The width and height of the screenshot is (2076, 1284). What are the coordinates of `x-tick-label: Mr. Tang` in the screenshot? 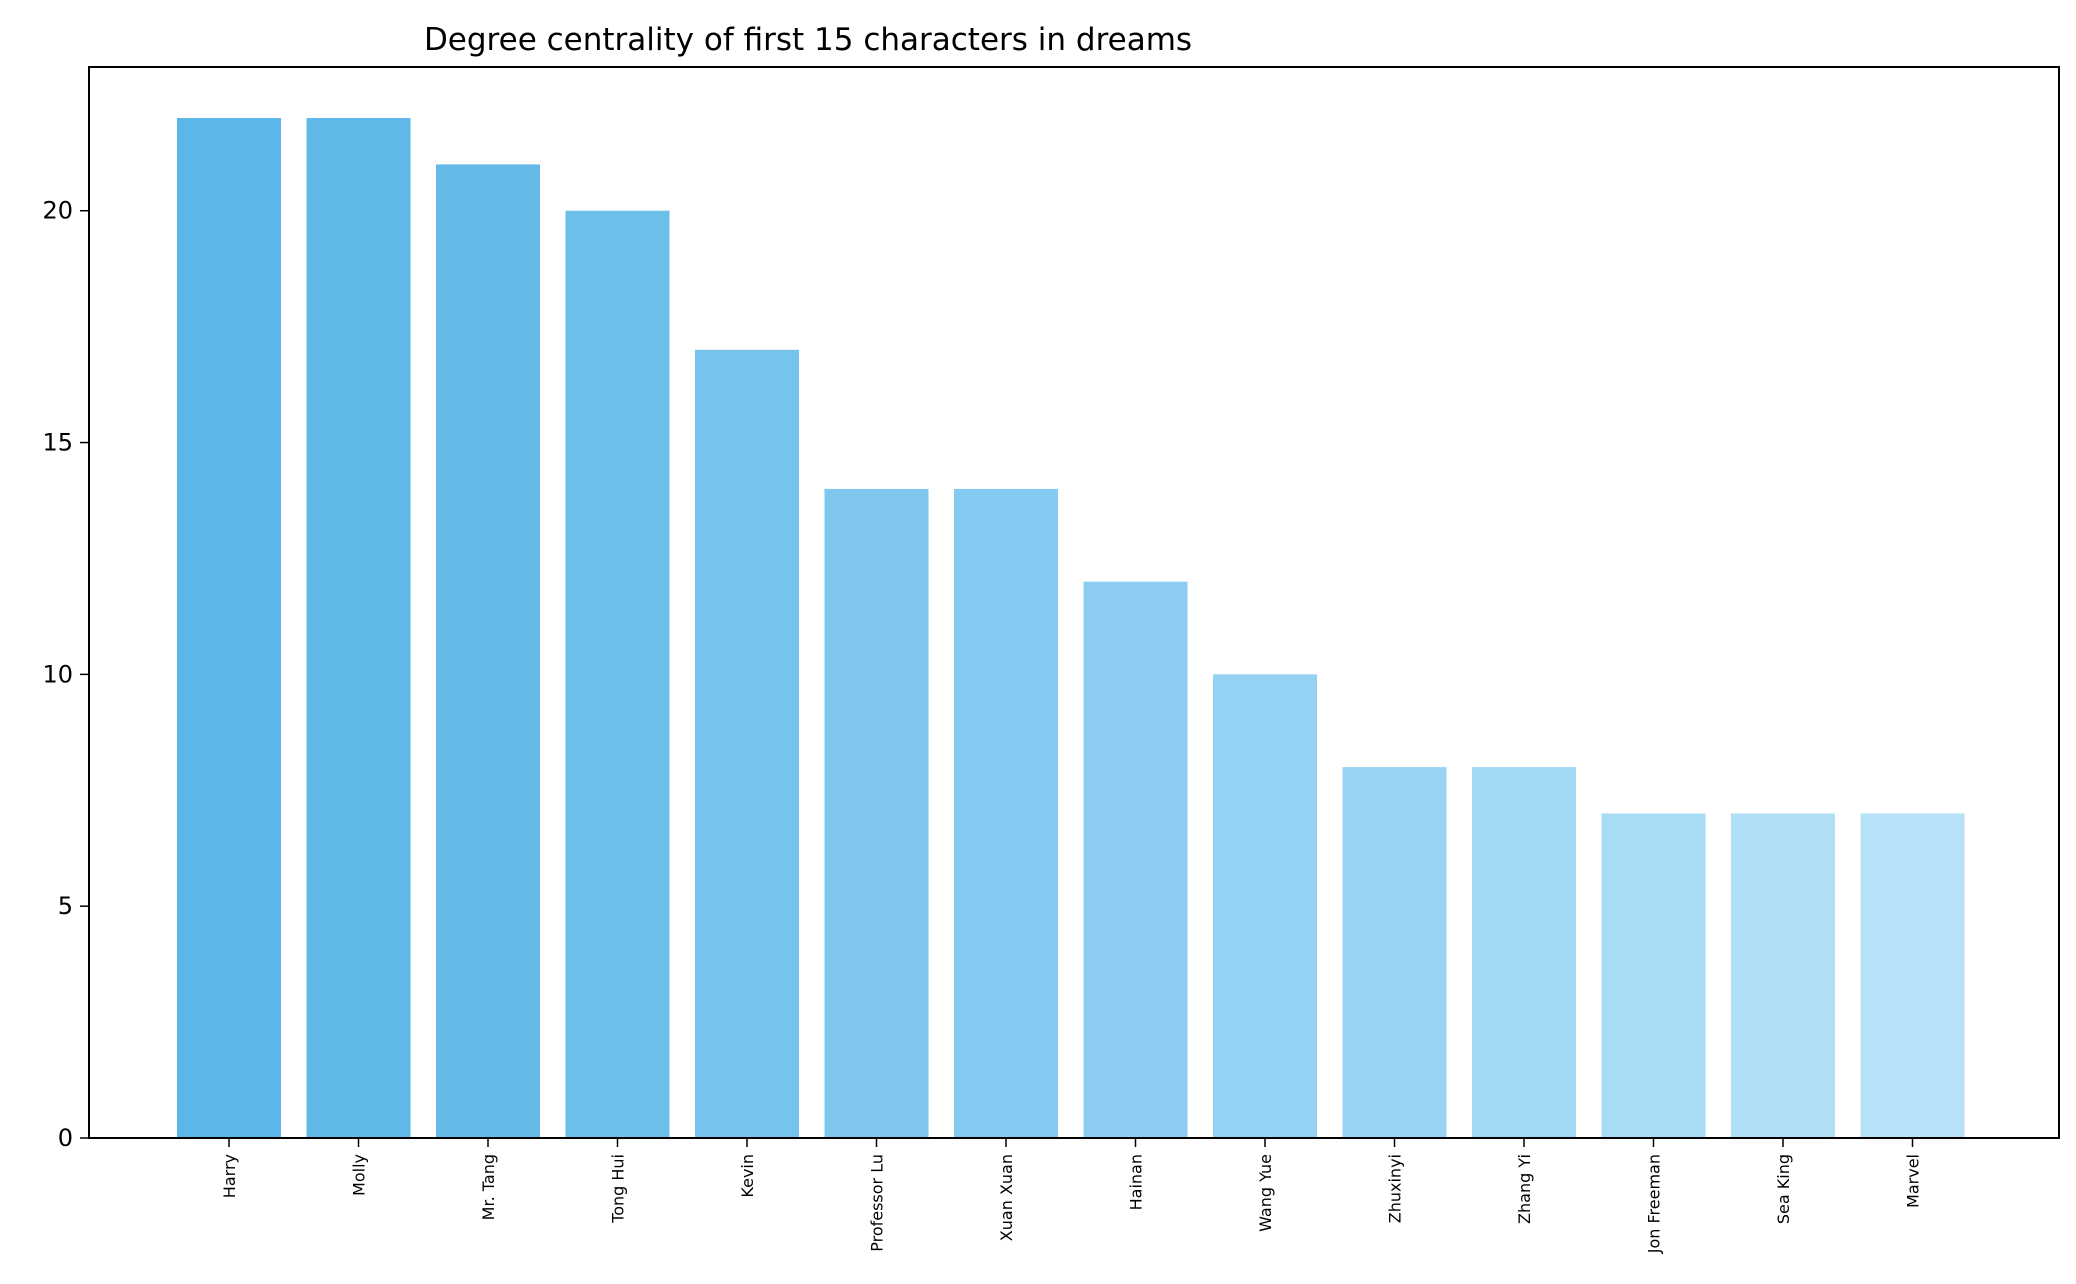 It's located at (488, 1187).